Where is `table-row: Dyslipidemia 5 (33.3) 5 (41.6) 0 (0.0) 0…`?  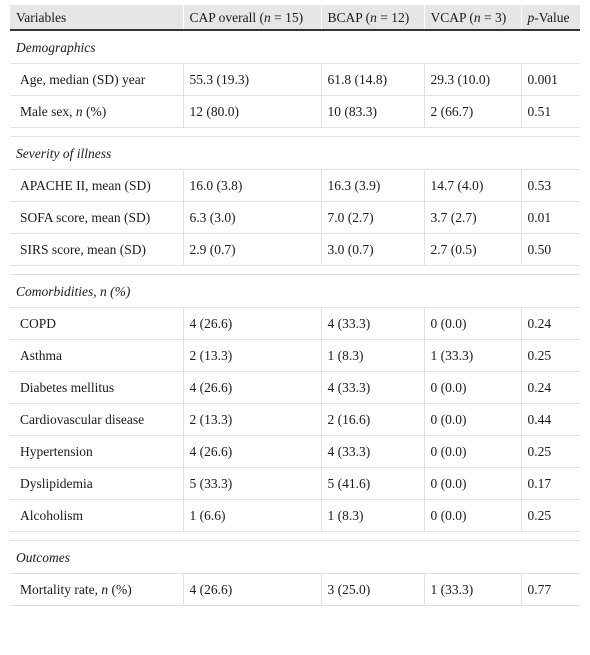 table-row: Dyslipidemia 5 (33.3) 5 (41.6) 0 (0.0) 0… is located at coordinates (295, 483).